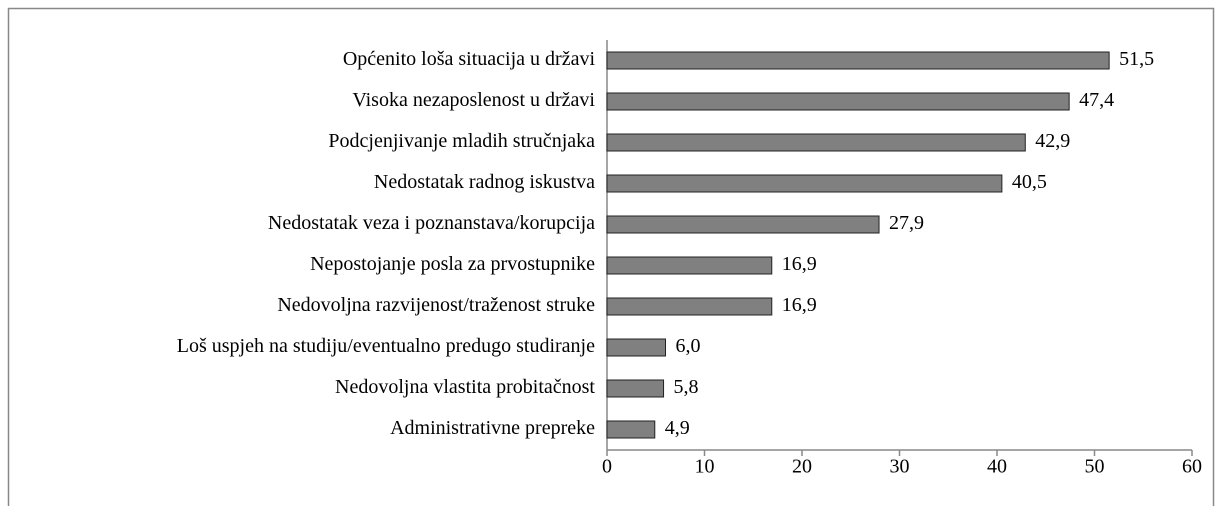 The height and width of the screenshot is (506, 1222). I want to click on y-tick-label: Administrativne prepreke, so click(492, 428).